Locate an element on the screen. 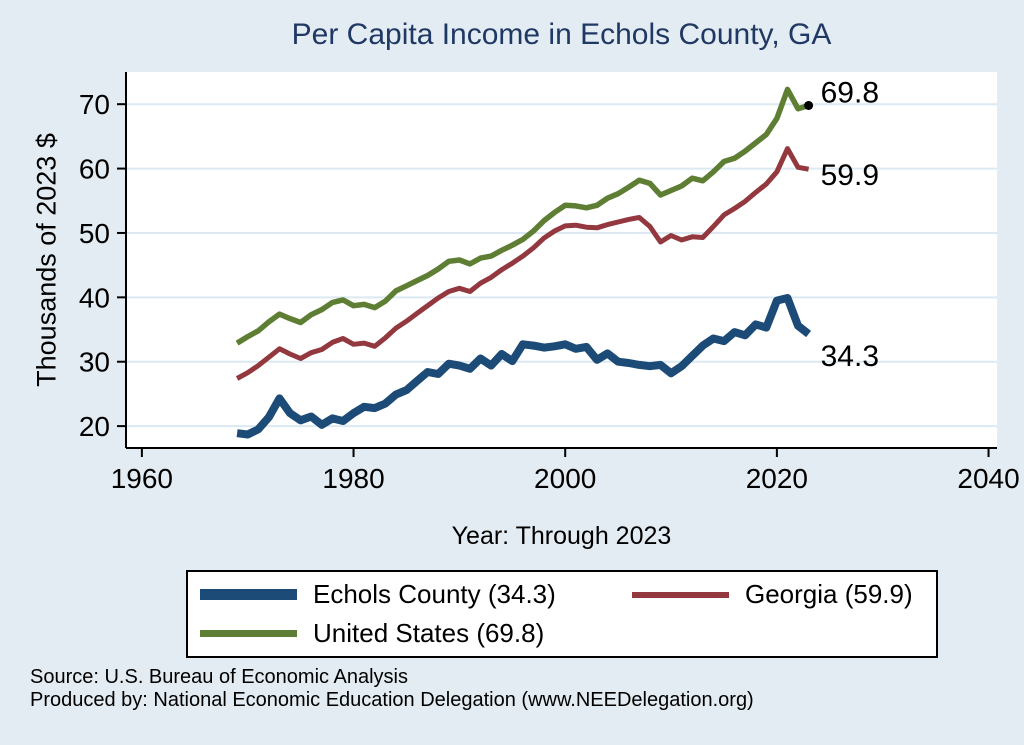  x-tick-label-2020: 2020 is located at coordinates (777, 478).